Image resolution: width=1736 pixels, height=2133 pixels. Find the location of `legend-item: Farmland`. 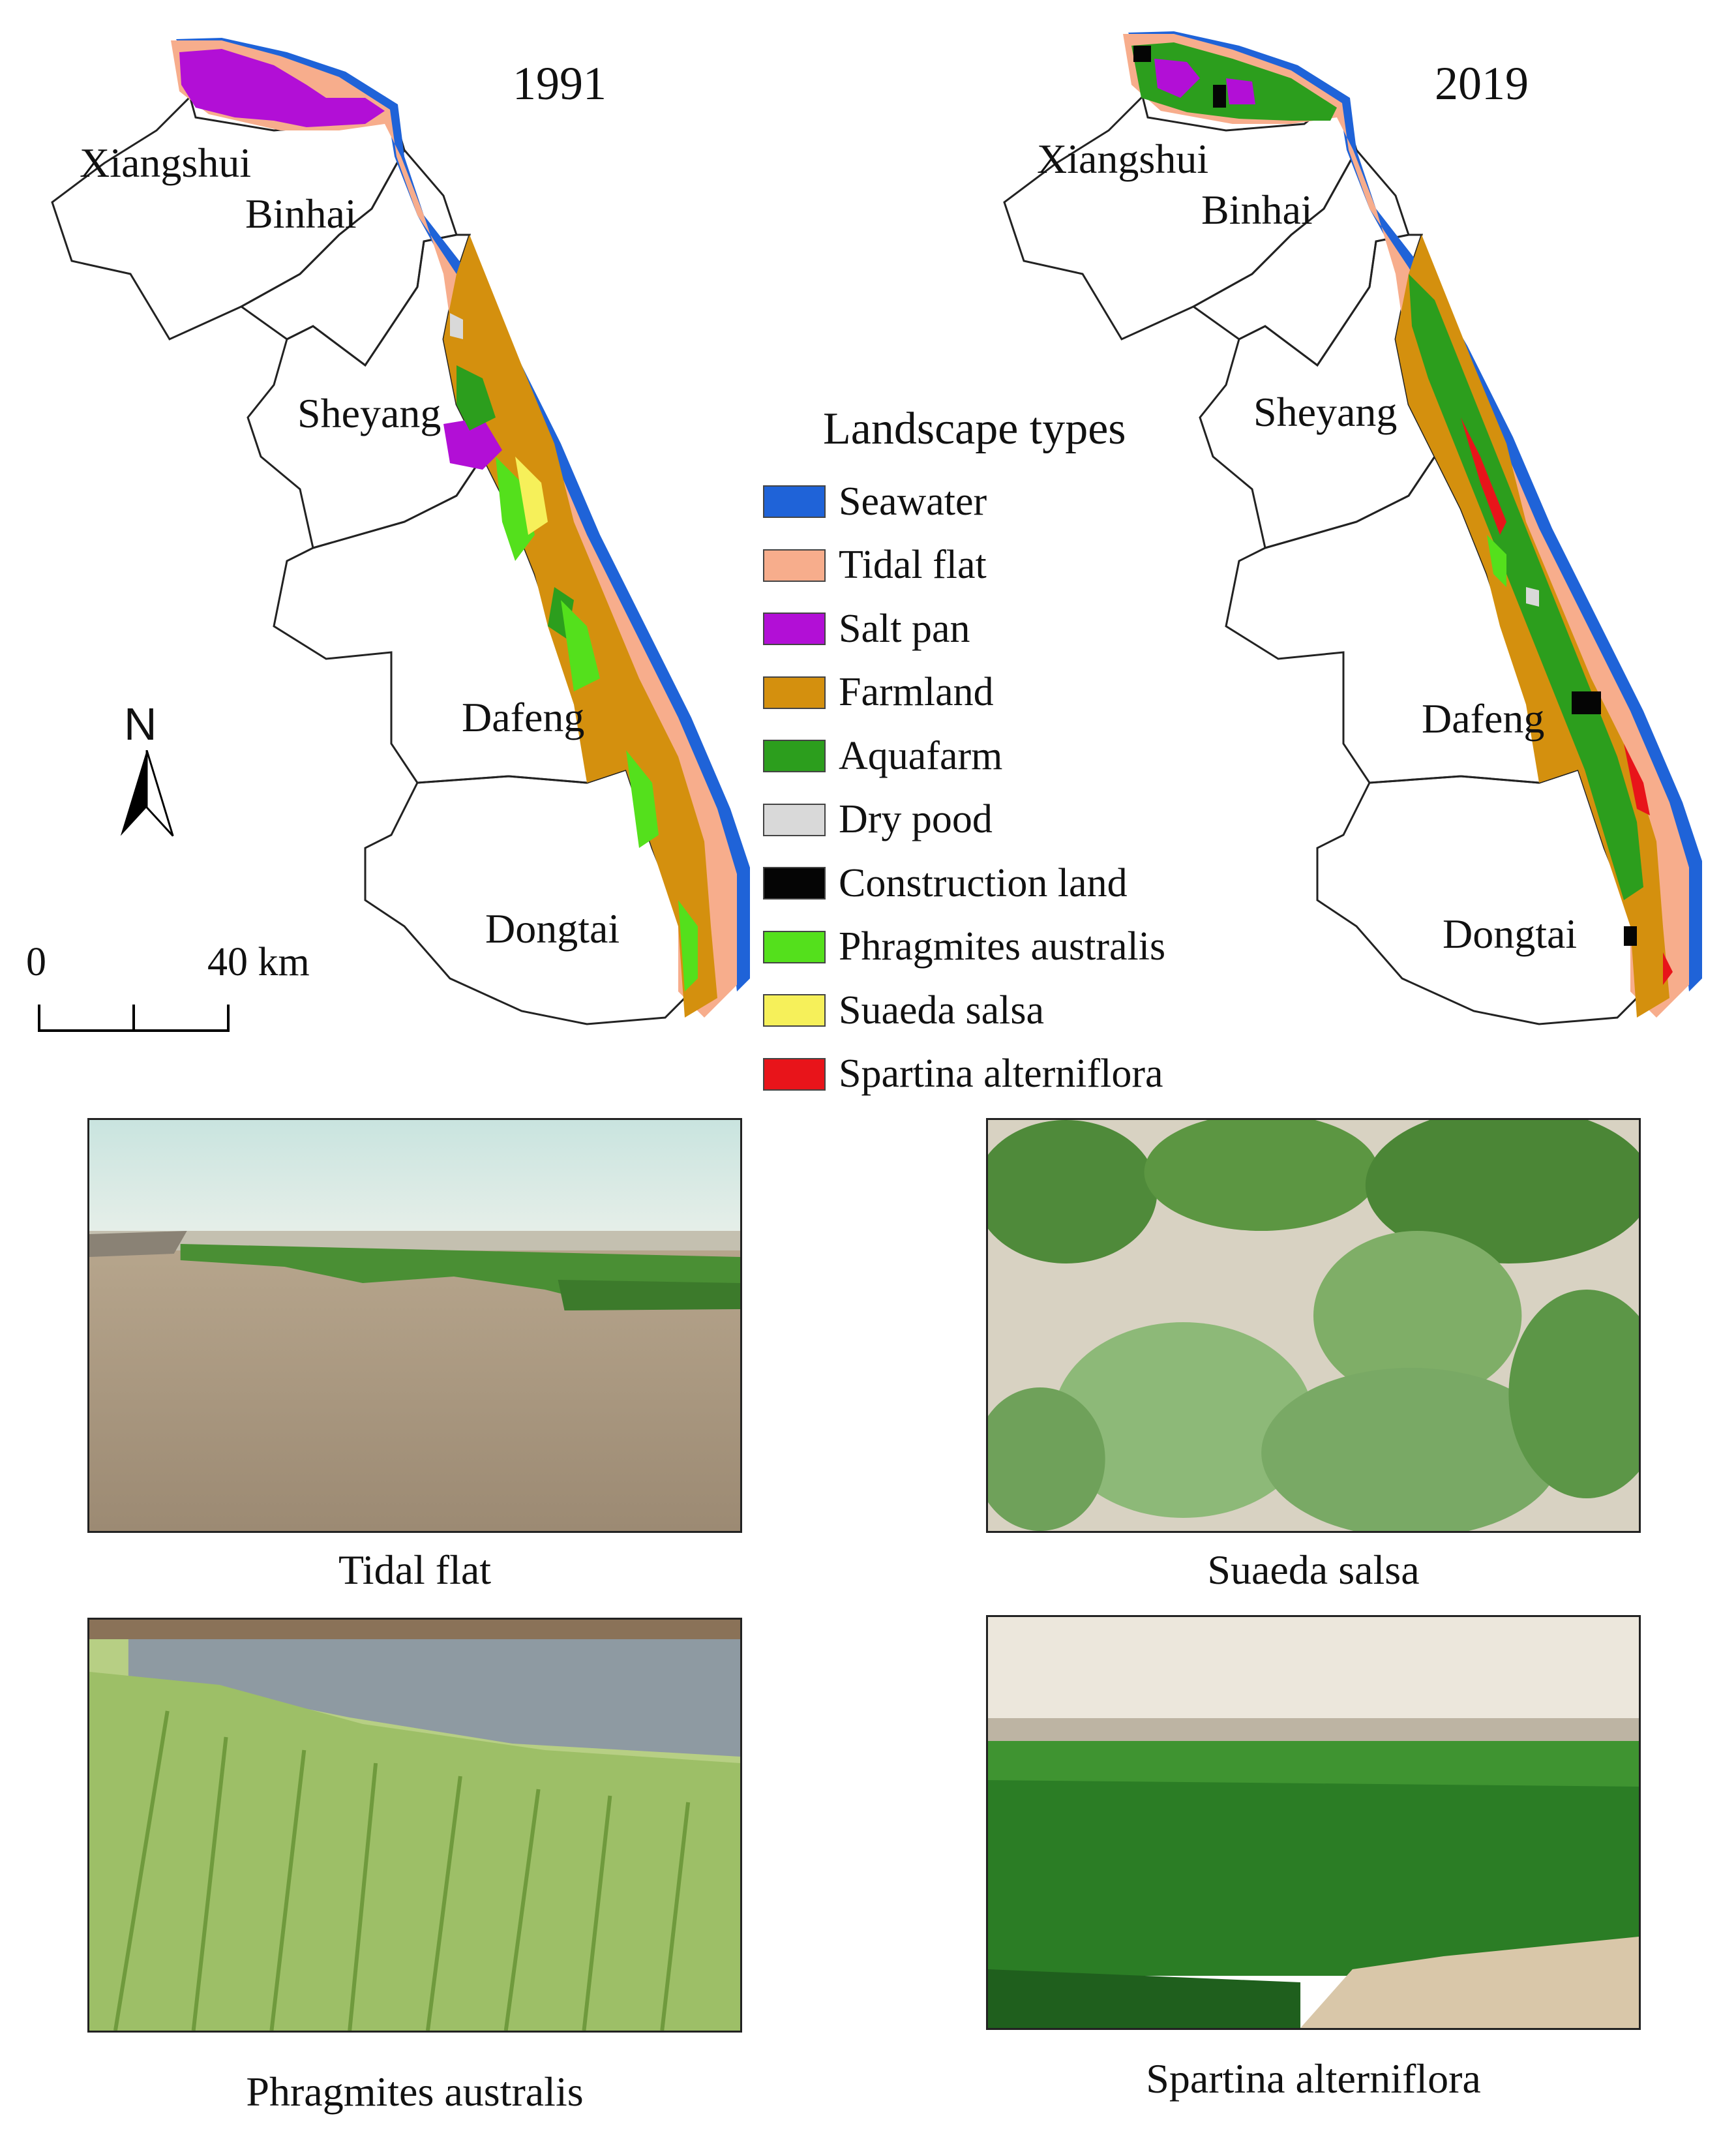

legend-item: Farmland is located at coordinates (878, 693).